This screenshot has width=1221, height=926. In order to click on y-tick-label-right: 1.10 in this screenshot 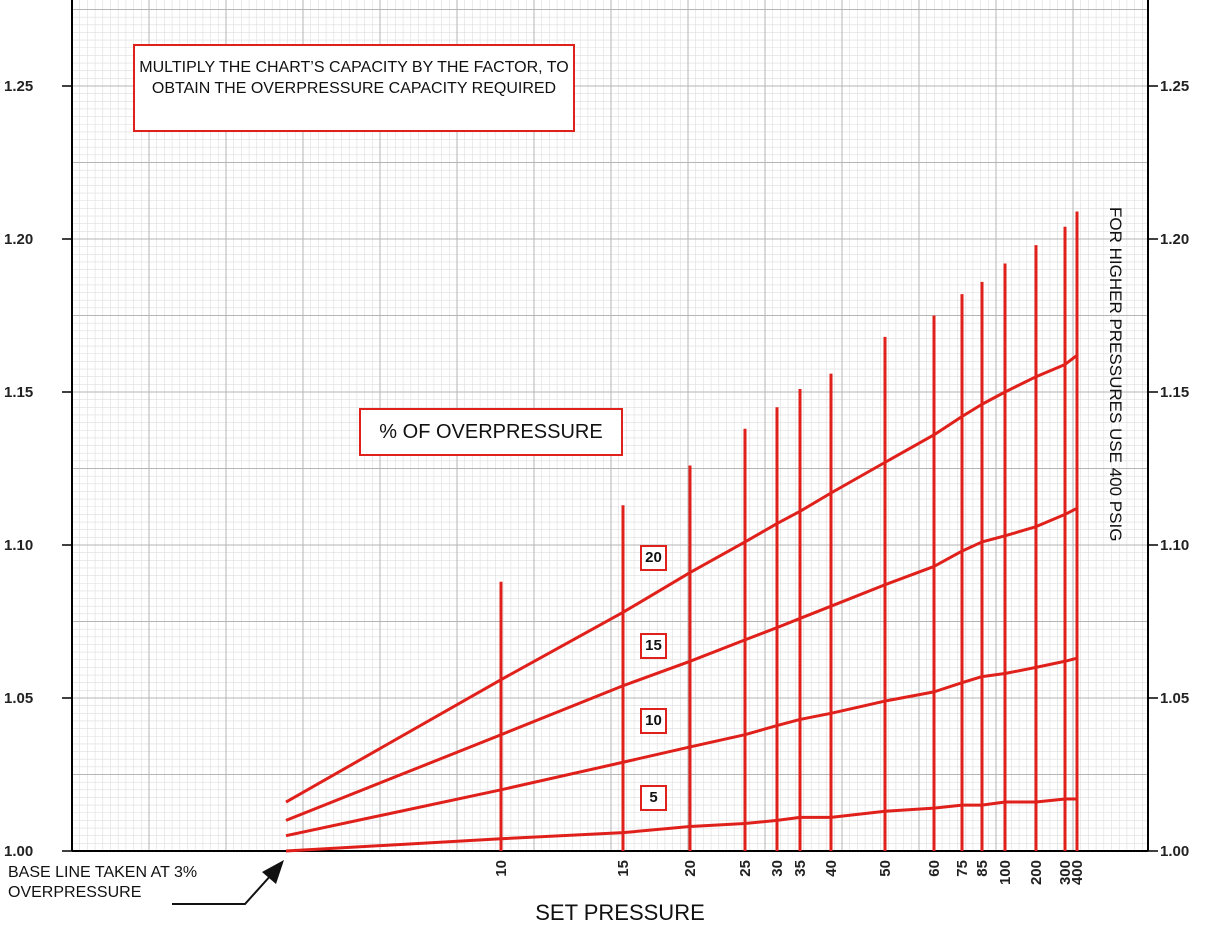, I will do `click(1174, 545)`.